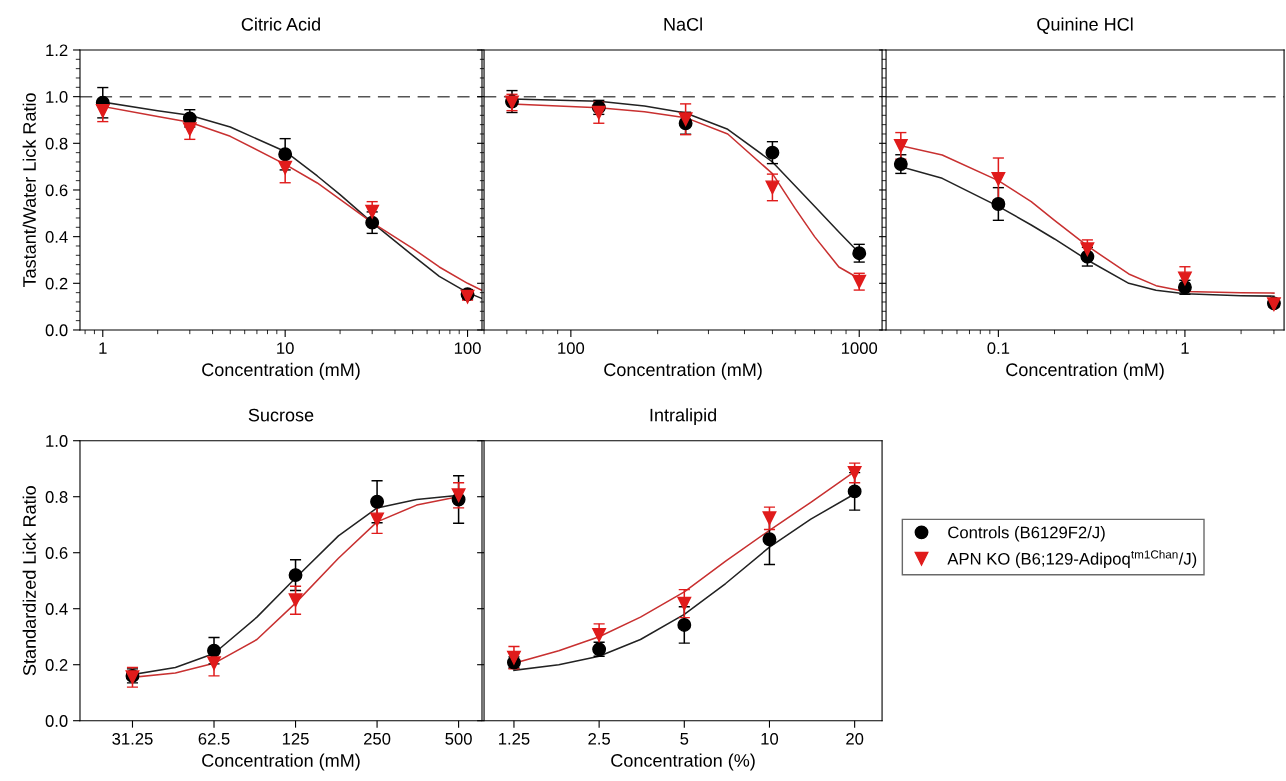 The height and width of the screenshot is (781, 1286). Describe the element at coordinates (998, 348) in the screenshot. I see `x-tick-label: 0.1` at that location.